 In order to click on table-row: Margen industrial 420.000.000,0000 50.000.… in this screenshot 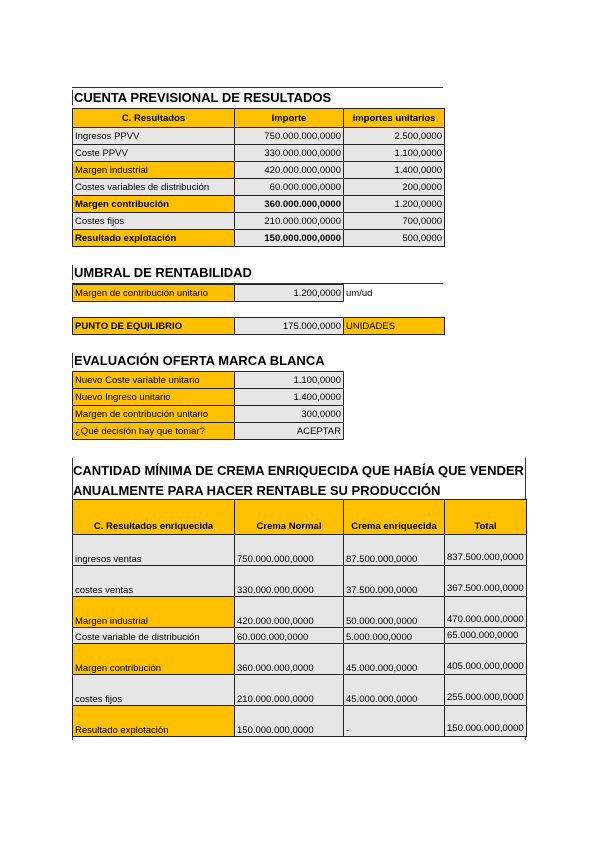, I will do `click(299, 612)`.